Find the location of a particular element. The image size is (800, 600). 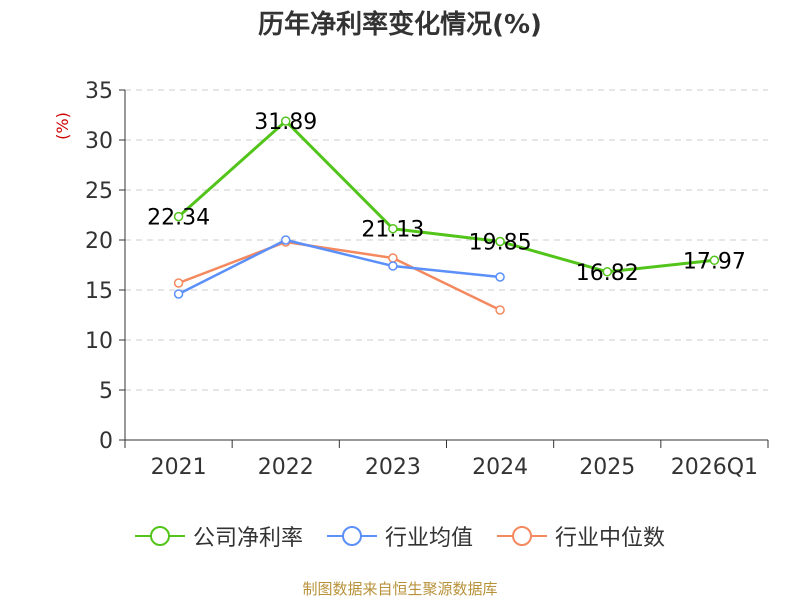

x-tick-label: 2021 is located at coordinates (179, 467).